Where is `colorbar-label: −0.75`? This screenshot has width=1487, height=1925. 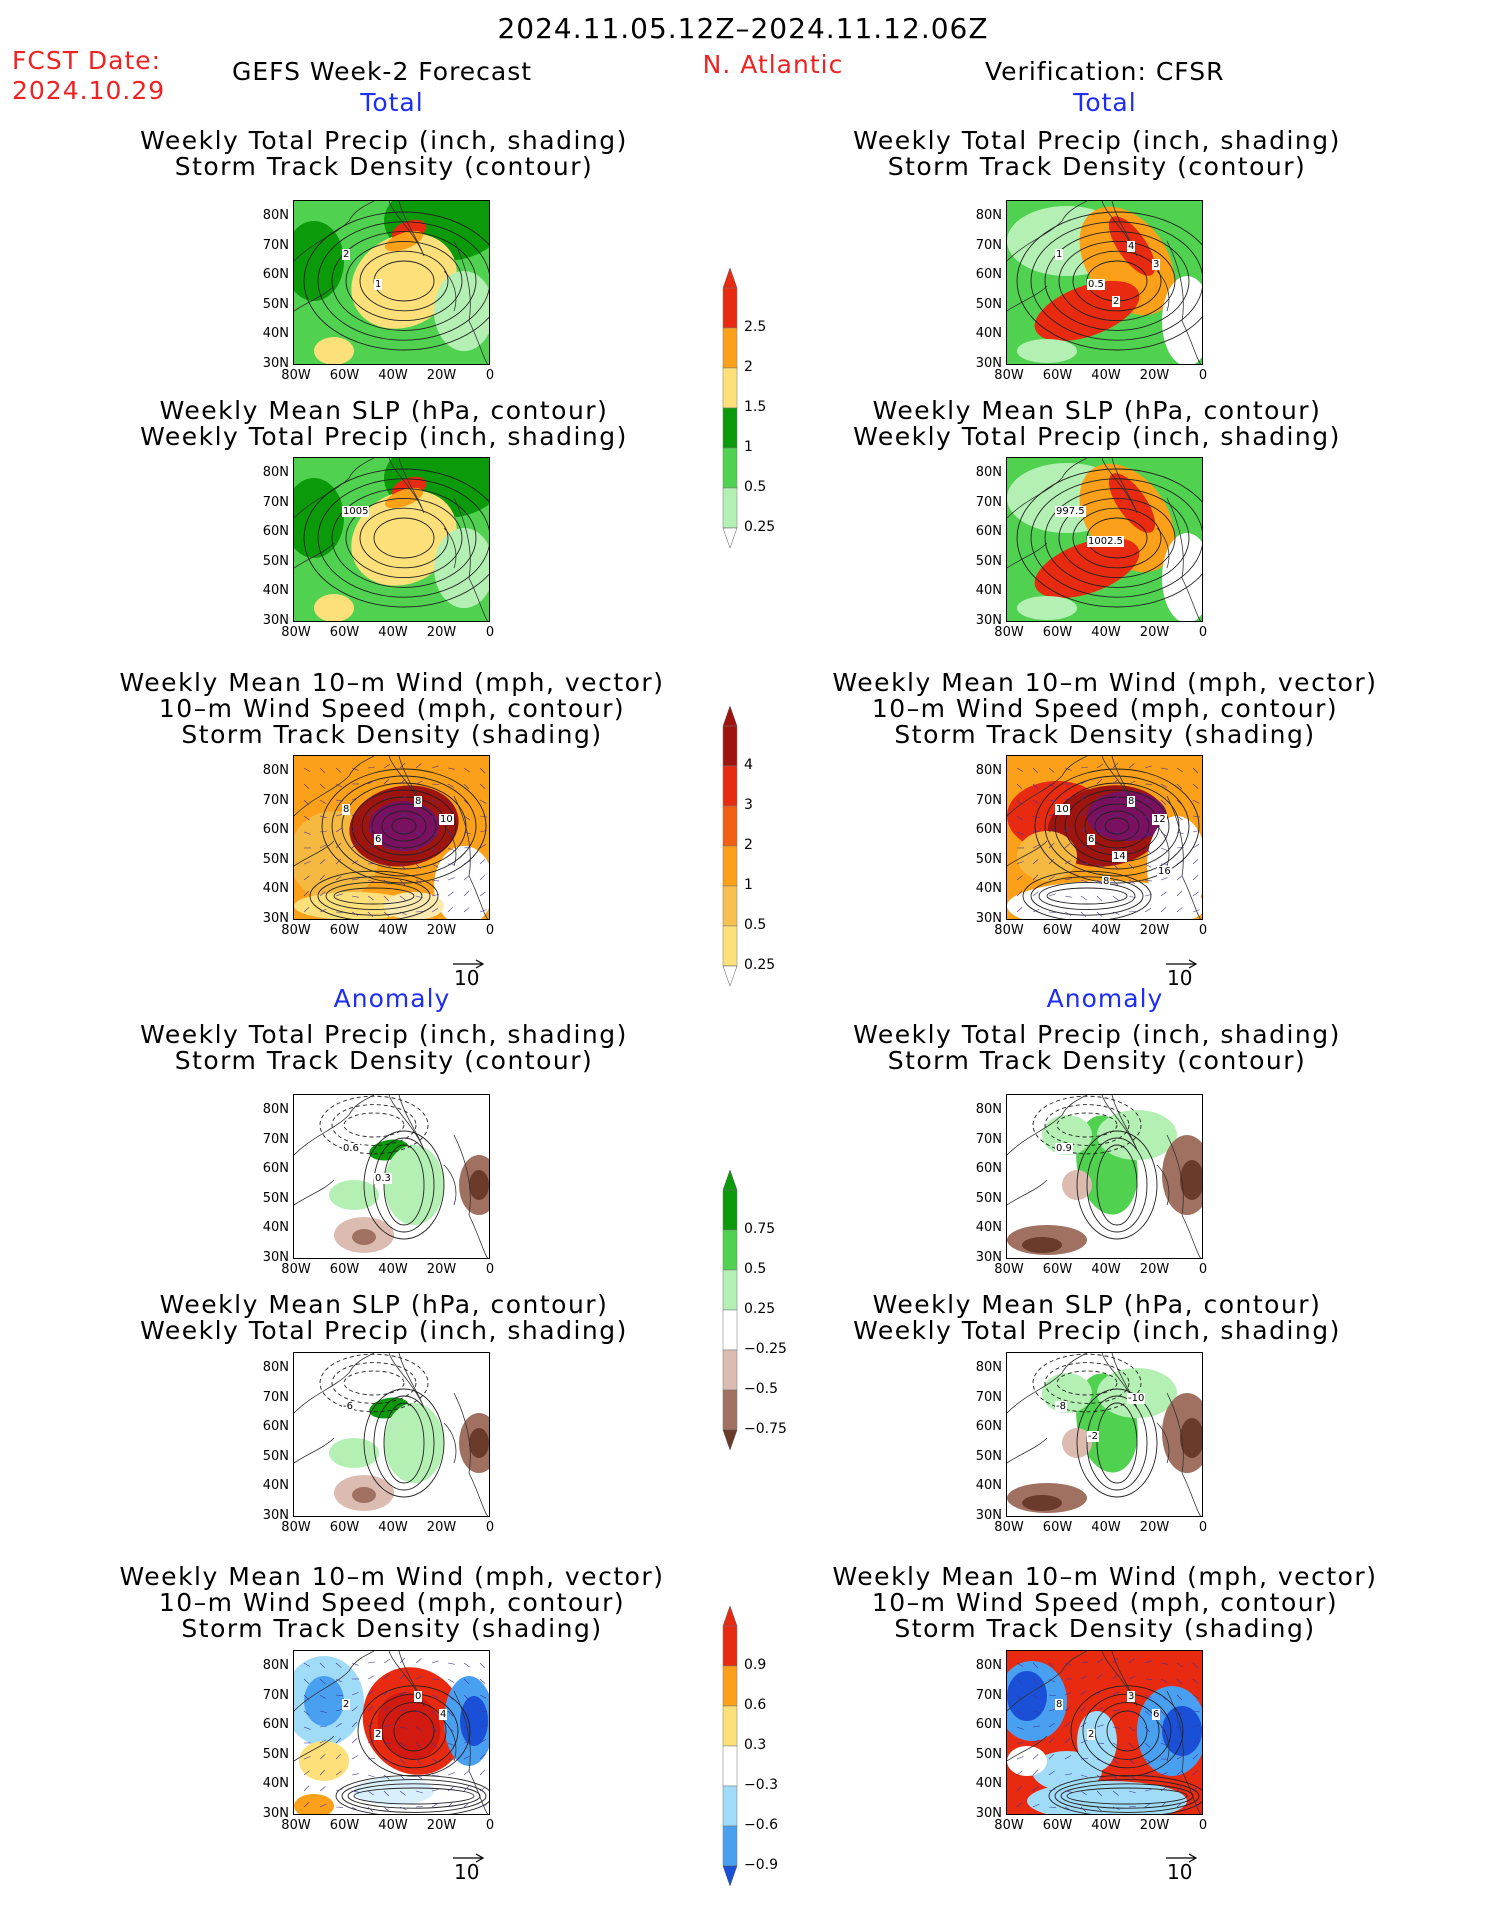 colorbar-label: −0.75 is located at coordinates (765, 1429).